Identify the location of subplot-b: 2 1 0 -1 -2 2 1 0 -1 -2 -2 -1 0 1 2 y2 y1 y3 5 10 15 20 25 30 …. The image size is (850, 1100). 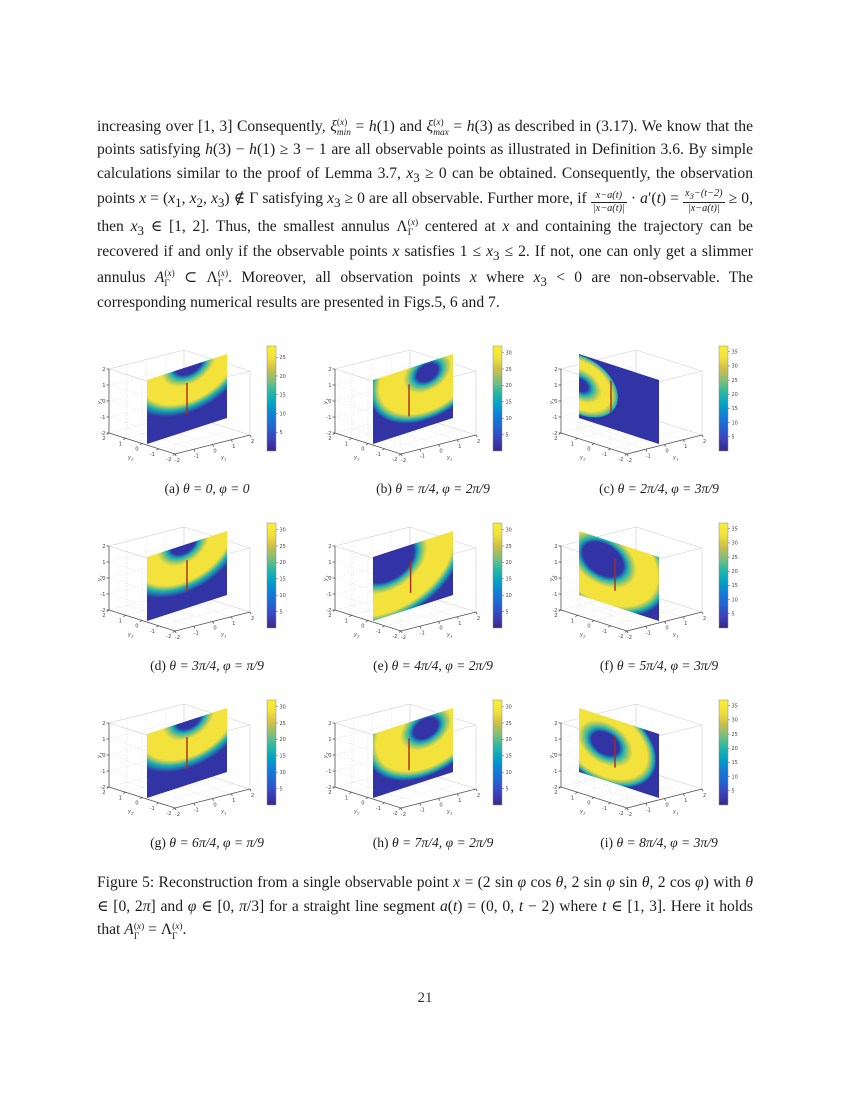
(433, 416).